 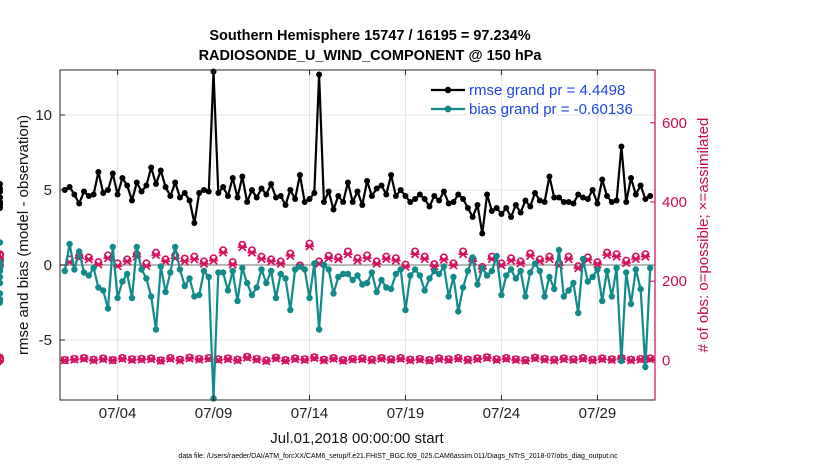 What do you see at coordinates (357, 438) in the screenshot?
I see `x-axis-label: Jul.01,2018 00:00:00 start` at bounding box center [357, 438].